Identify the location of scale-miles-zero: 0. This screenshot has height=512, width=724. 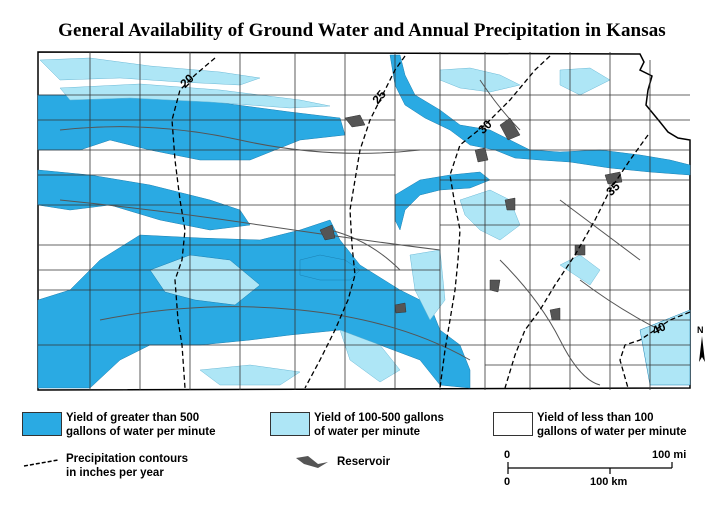
(507, 455).